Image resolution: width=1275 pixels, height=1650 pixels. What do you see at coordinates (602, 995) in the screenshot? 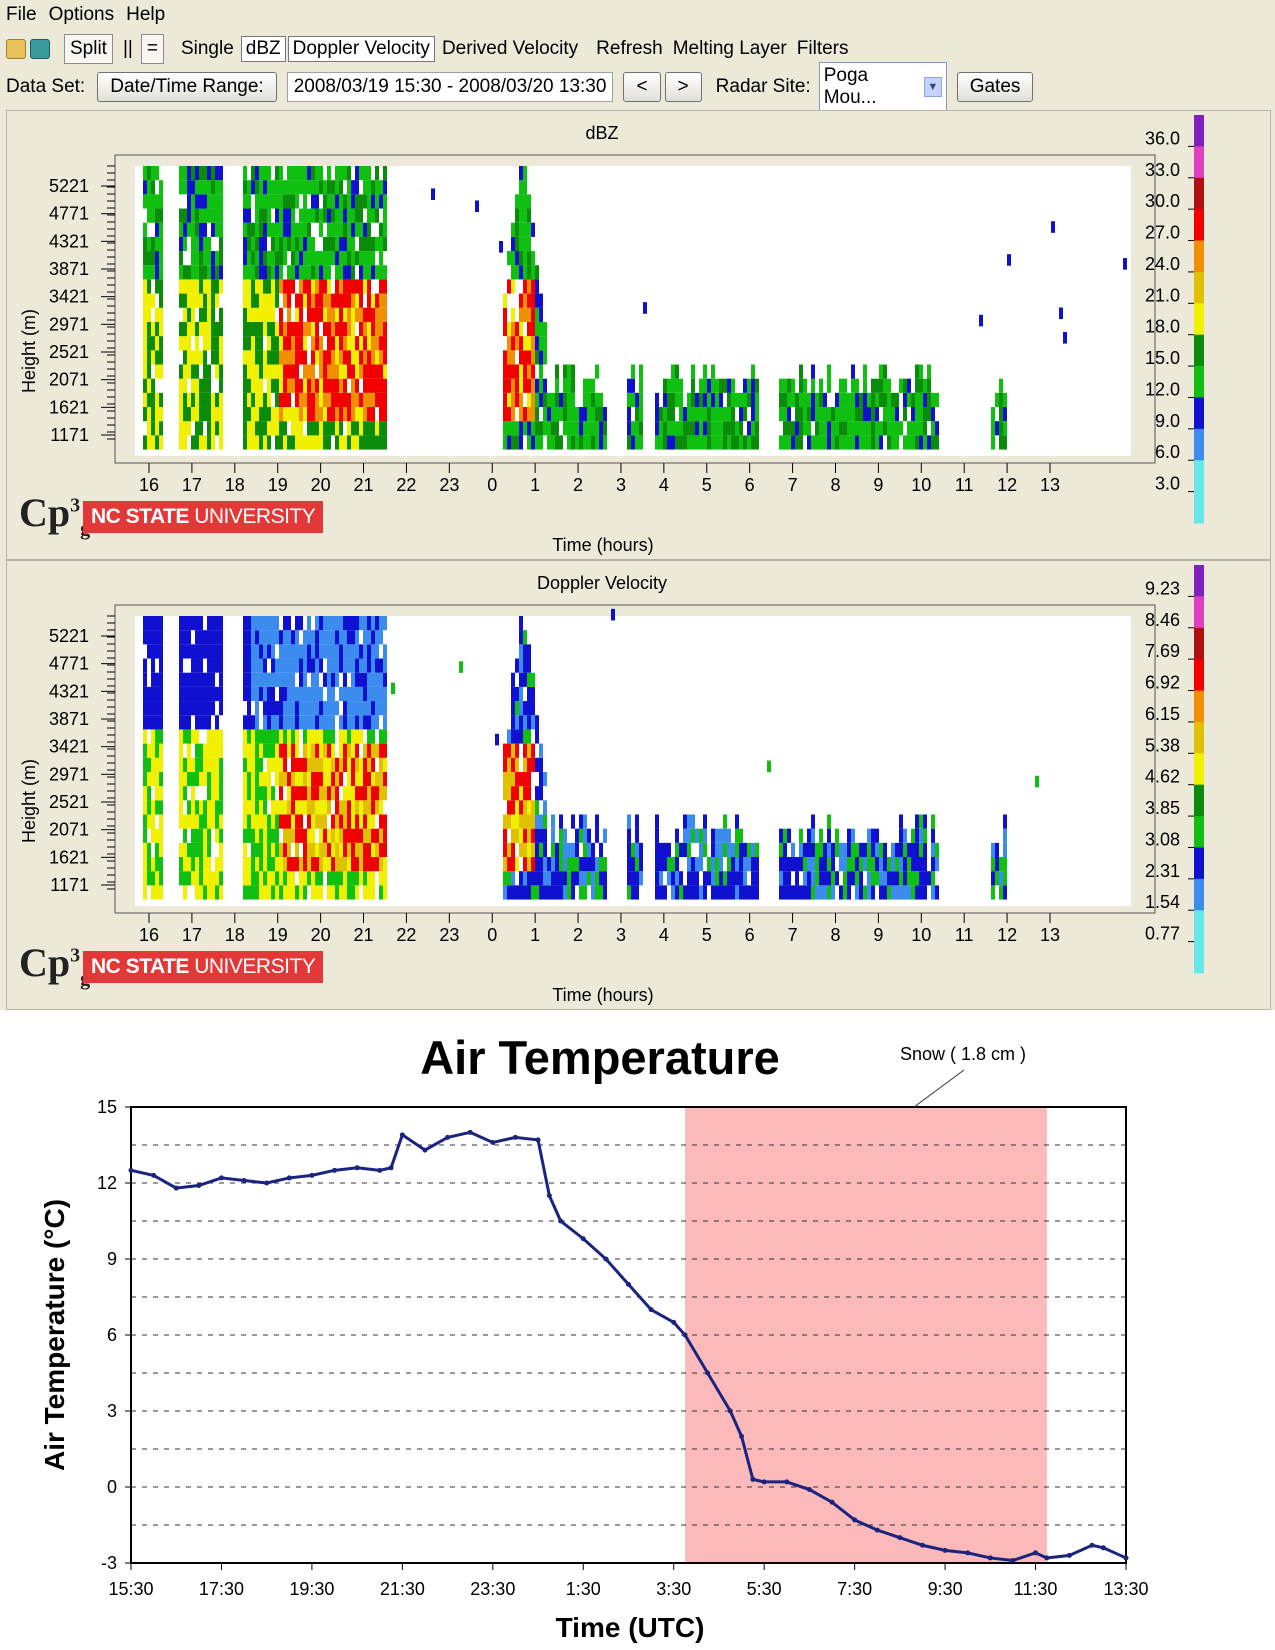
I see `doppler-xlabel: Time (hours)` at bounding box center [602, 995].